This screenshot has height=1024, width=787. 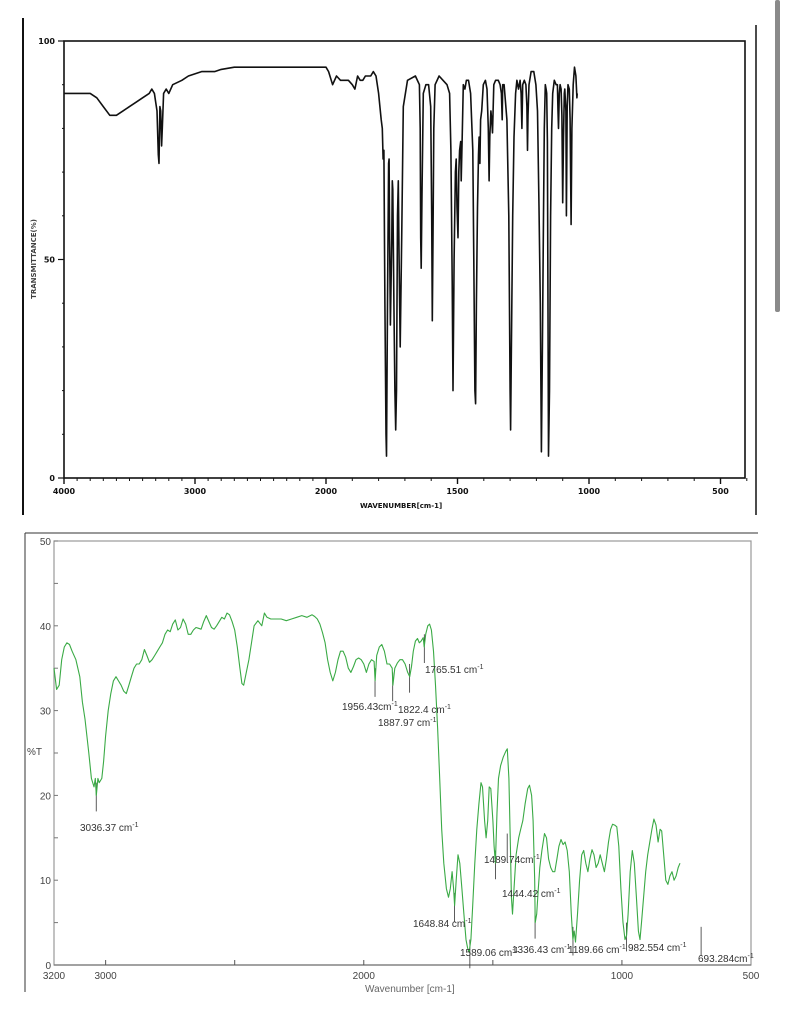 What do you see at coordinates (597, 950) in the screenshot?
I see `peak-label: 1189.66 cm-1` at bounding box center [597, 950].